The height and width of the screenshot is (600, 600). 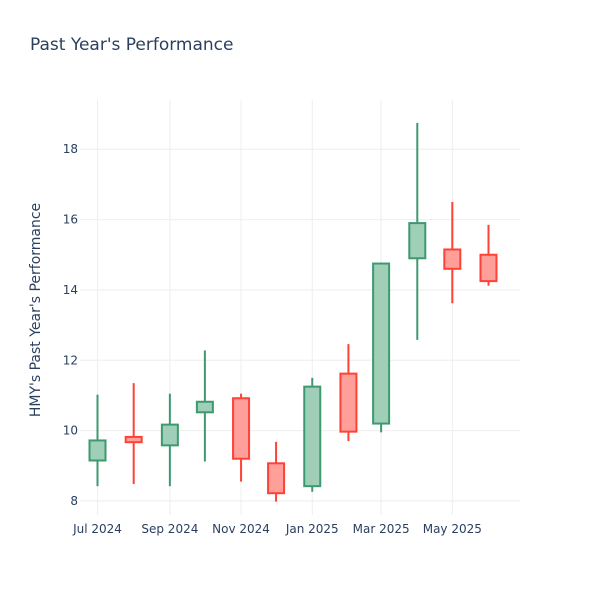 I want to click on y-axis-ticks: 8 10 12 14 16 18, so click(x=70, y=325).